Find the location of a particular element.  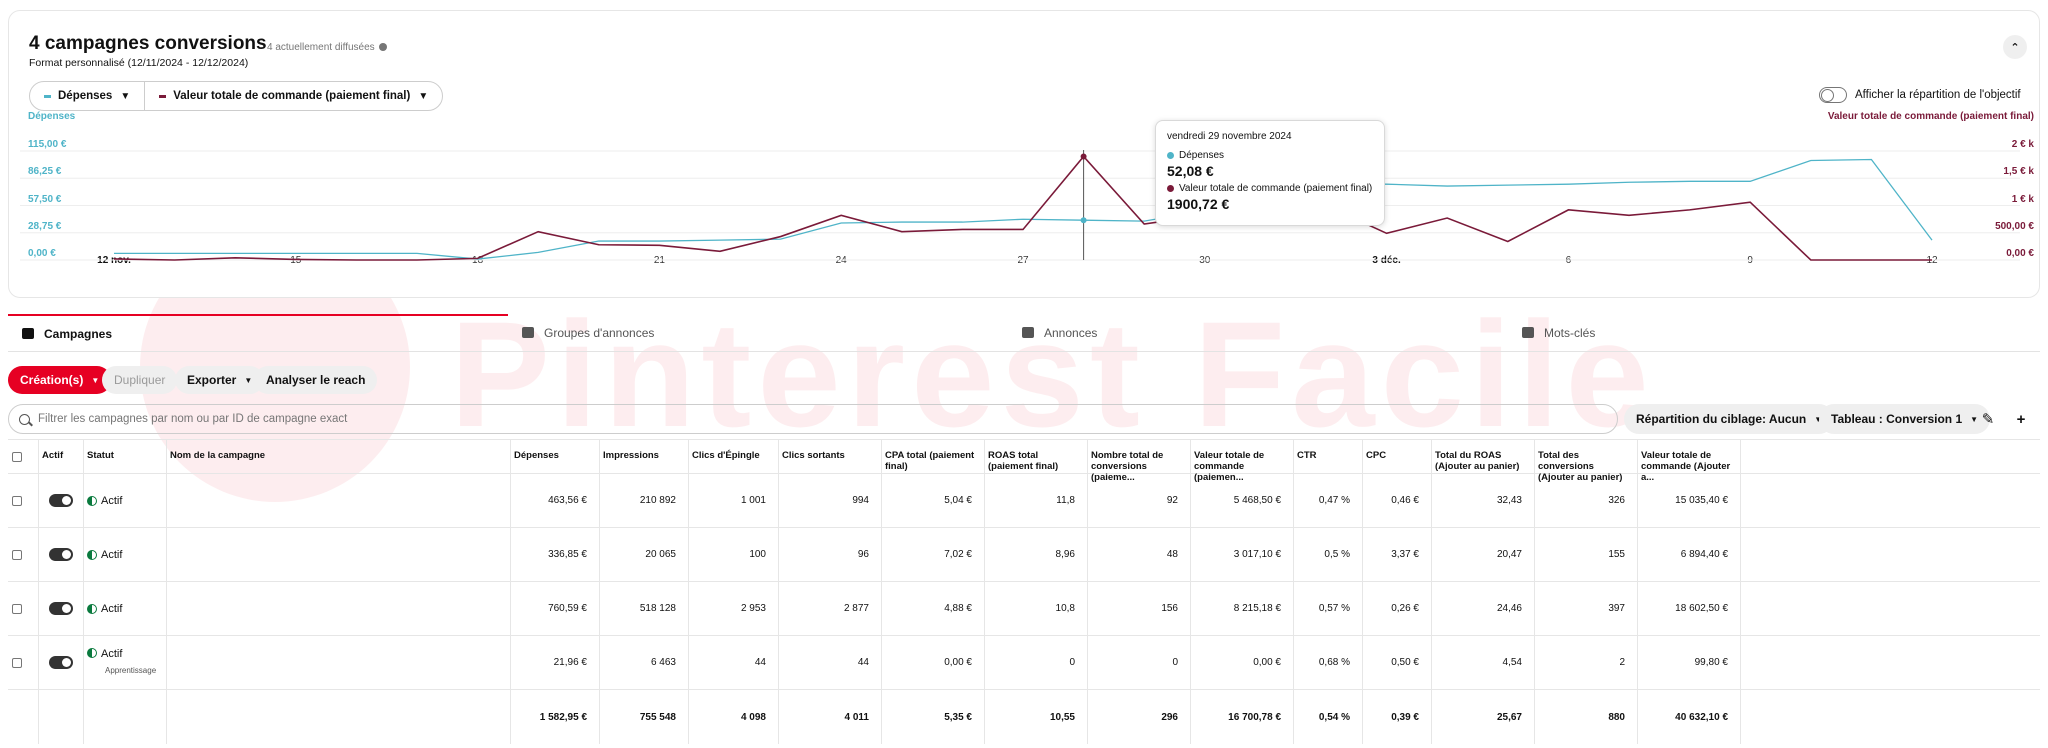

column-header: Clics d'Épingle is located at coordinates (726, 455).